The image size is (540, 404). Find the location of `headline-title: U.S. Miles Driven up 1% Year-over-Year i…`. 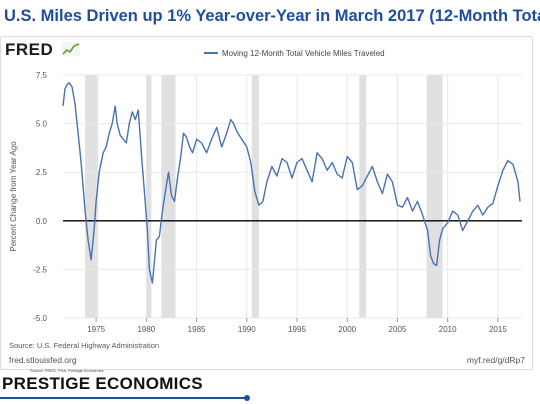

headline-title: U.S. Miles Driven up 1% Year-over-Year i… is located at coordinates (270, 16).